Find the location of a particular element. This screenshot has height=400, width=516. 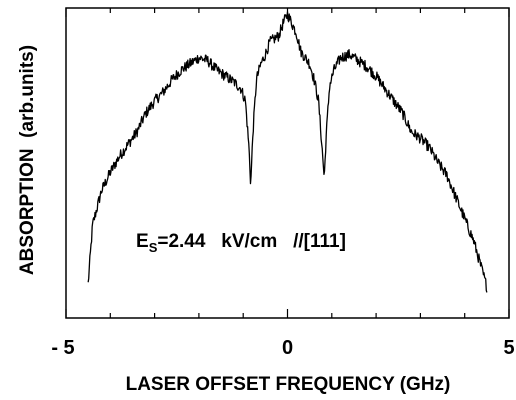

x-tick-label: - 5 is located at coordinates (62, 348).